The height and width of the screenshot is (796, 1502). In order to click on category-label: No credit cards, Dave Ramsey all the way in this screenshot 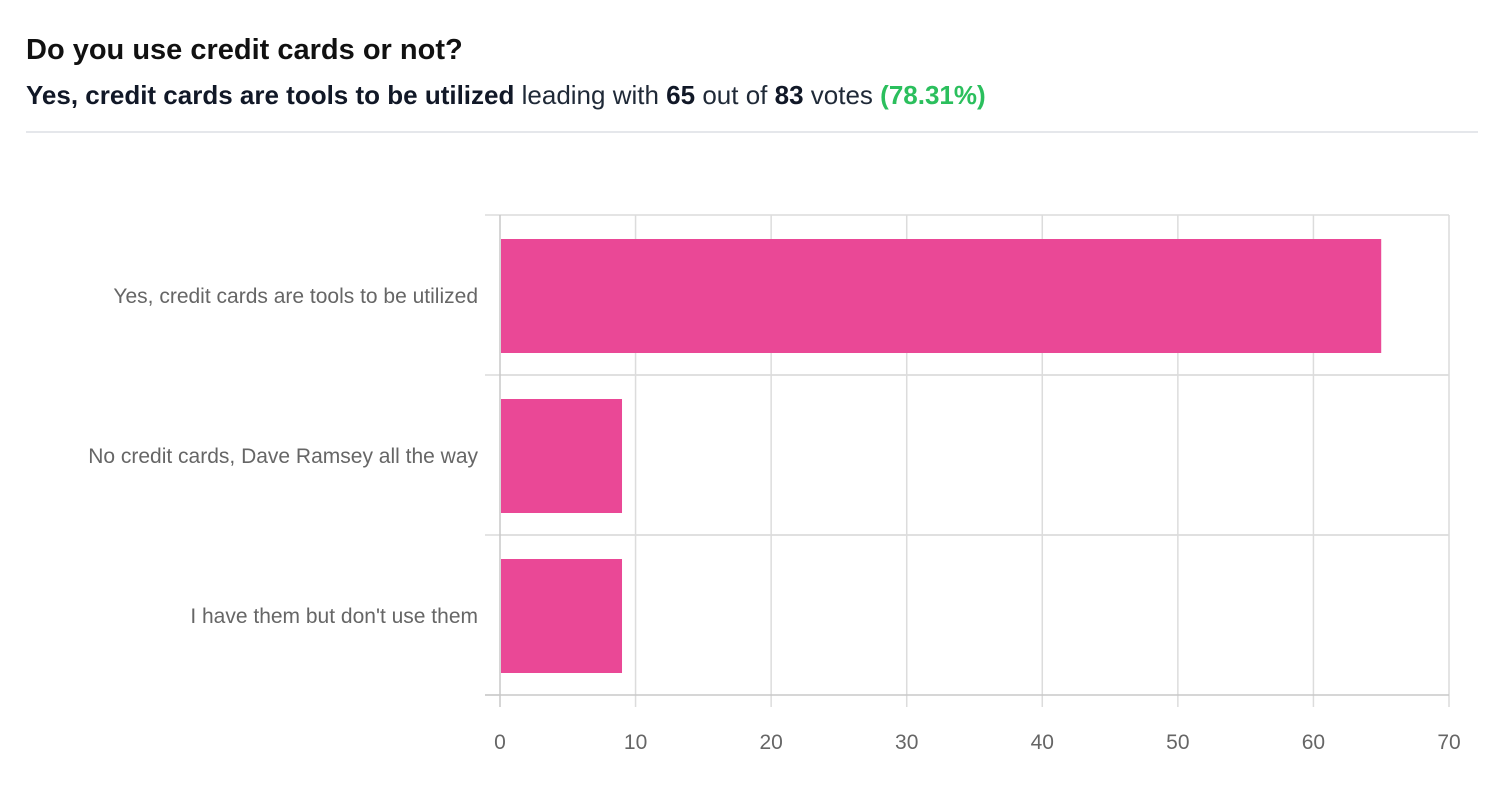, I will do `click(283, 456)`.